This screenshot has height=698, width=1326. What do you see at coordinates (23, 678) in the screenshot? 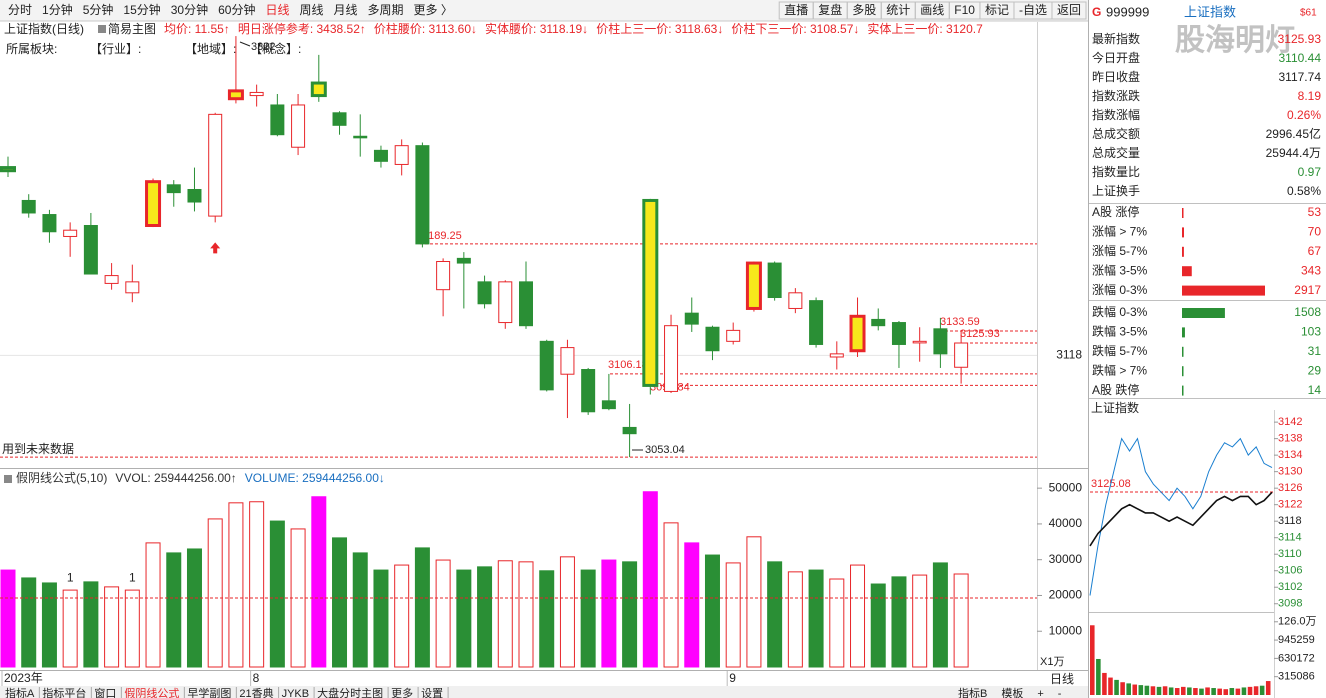
I see `x-tick-label: 2023年` at bounding box center [23, 678].